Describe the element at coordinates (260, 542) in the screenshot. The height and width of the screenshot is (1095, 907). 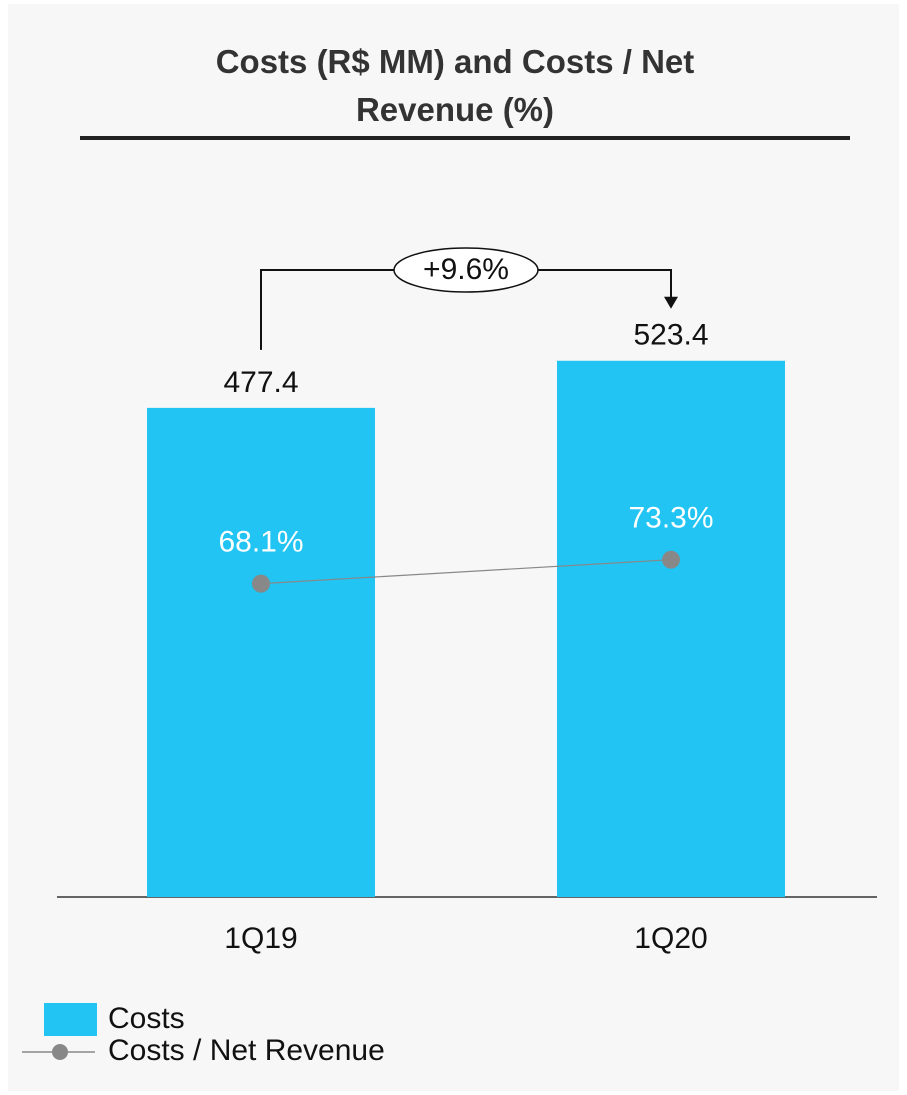
I see `line-value-label: 68.1%` at that location.